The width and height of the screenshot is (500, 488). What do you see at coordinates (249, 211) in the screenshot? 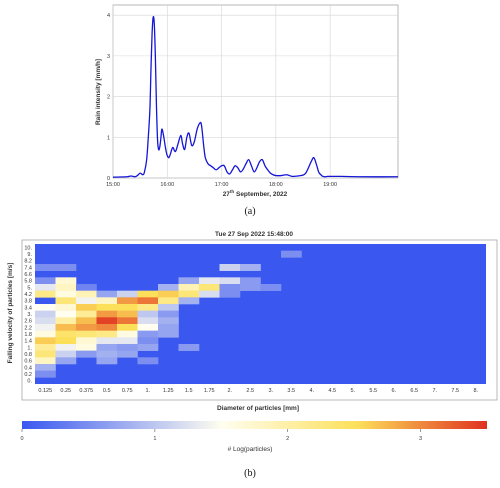
I see `caption-a: (a)` at bounding box center [249, 211].